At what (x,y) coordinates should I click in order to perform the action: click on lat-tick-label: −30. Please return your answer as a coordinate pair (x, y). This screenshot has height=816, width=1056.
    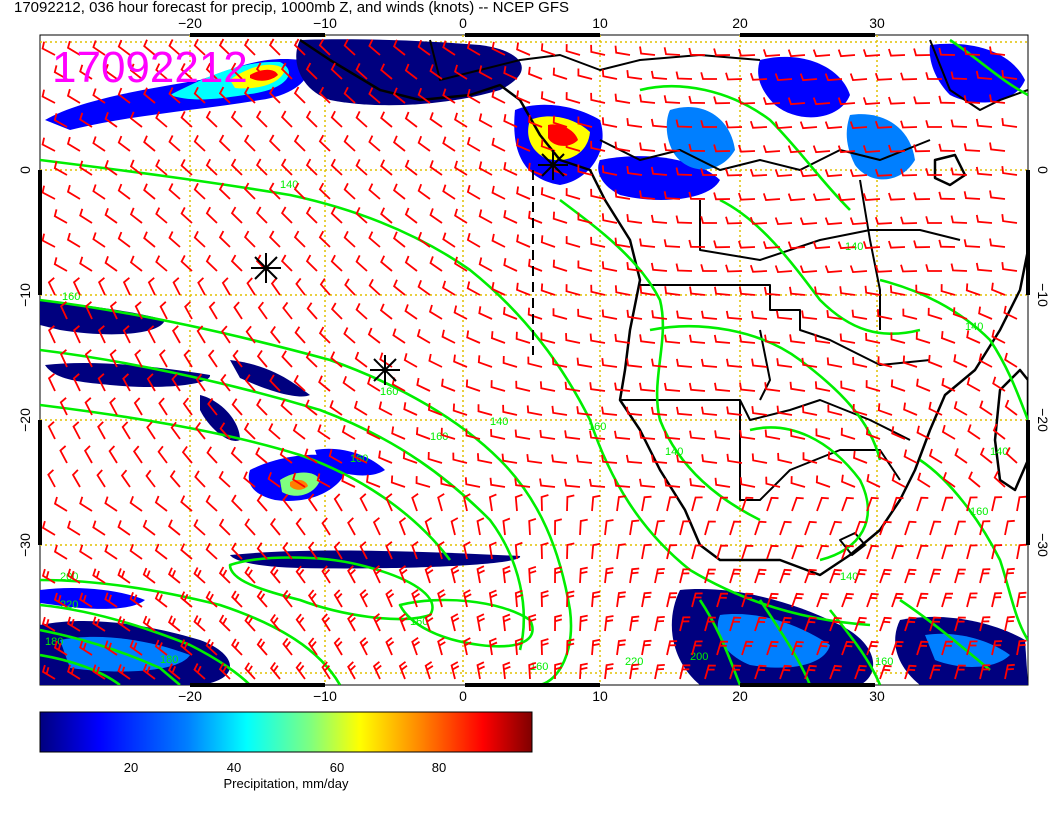
    Looking at the image, I should click on (25, 545).